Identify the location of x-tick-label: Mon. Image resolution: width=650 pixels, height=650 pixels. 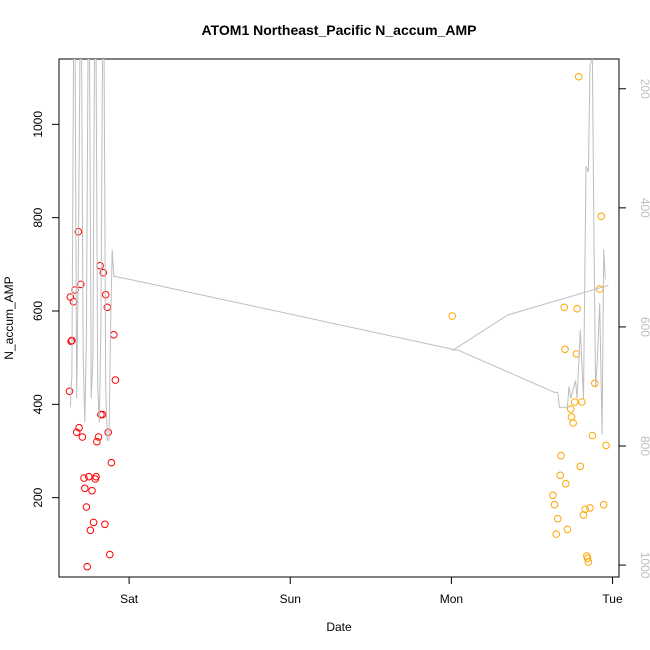
(451, 599).